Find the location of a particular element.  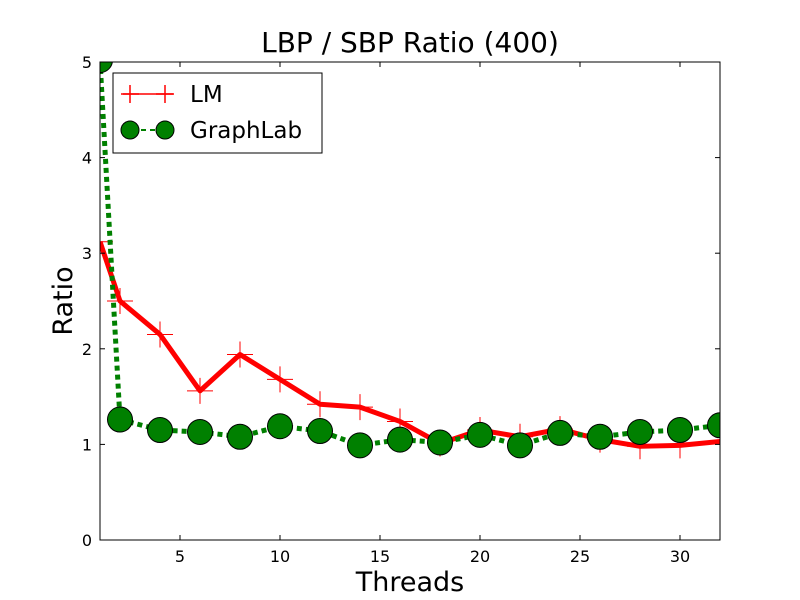

x-tick-label: 5 is located at coordinates (180, 556).